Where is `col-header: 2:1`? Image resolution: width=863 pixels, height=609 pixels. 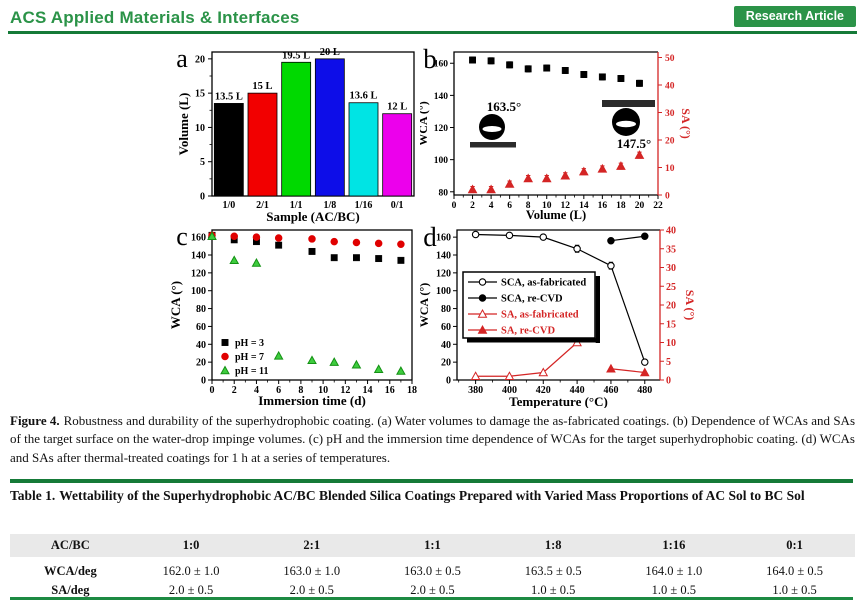 col-header: 2:1 is located at coordinates (312, 545).